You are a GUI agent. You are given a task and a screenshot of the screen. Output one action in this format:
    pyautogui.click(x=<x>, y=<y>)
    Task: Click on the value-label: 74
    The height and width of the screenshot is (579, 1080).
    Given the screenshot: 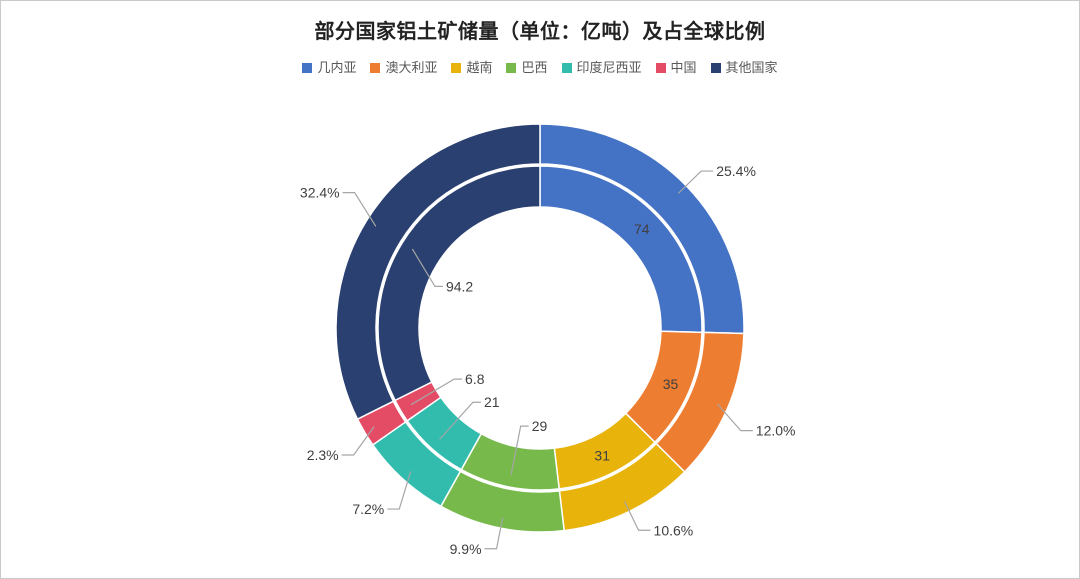 What is the action you would take?
    pyautogui.click(x=642, y=229)
    